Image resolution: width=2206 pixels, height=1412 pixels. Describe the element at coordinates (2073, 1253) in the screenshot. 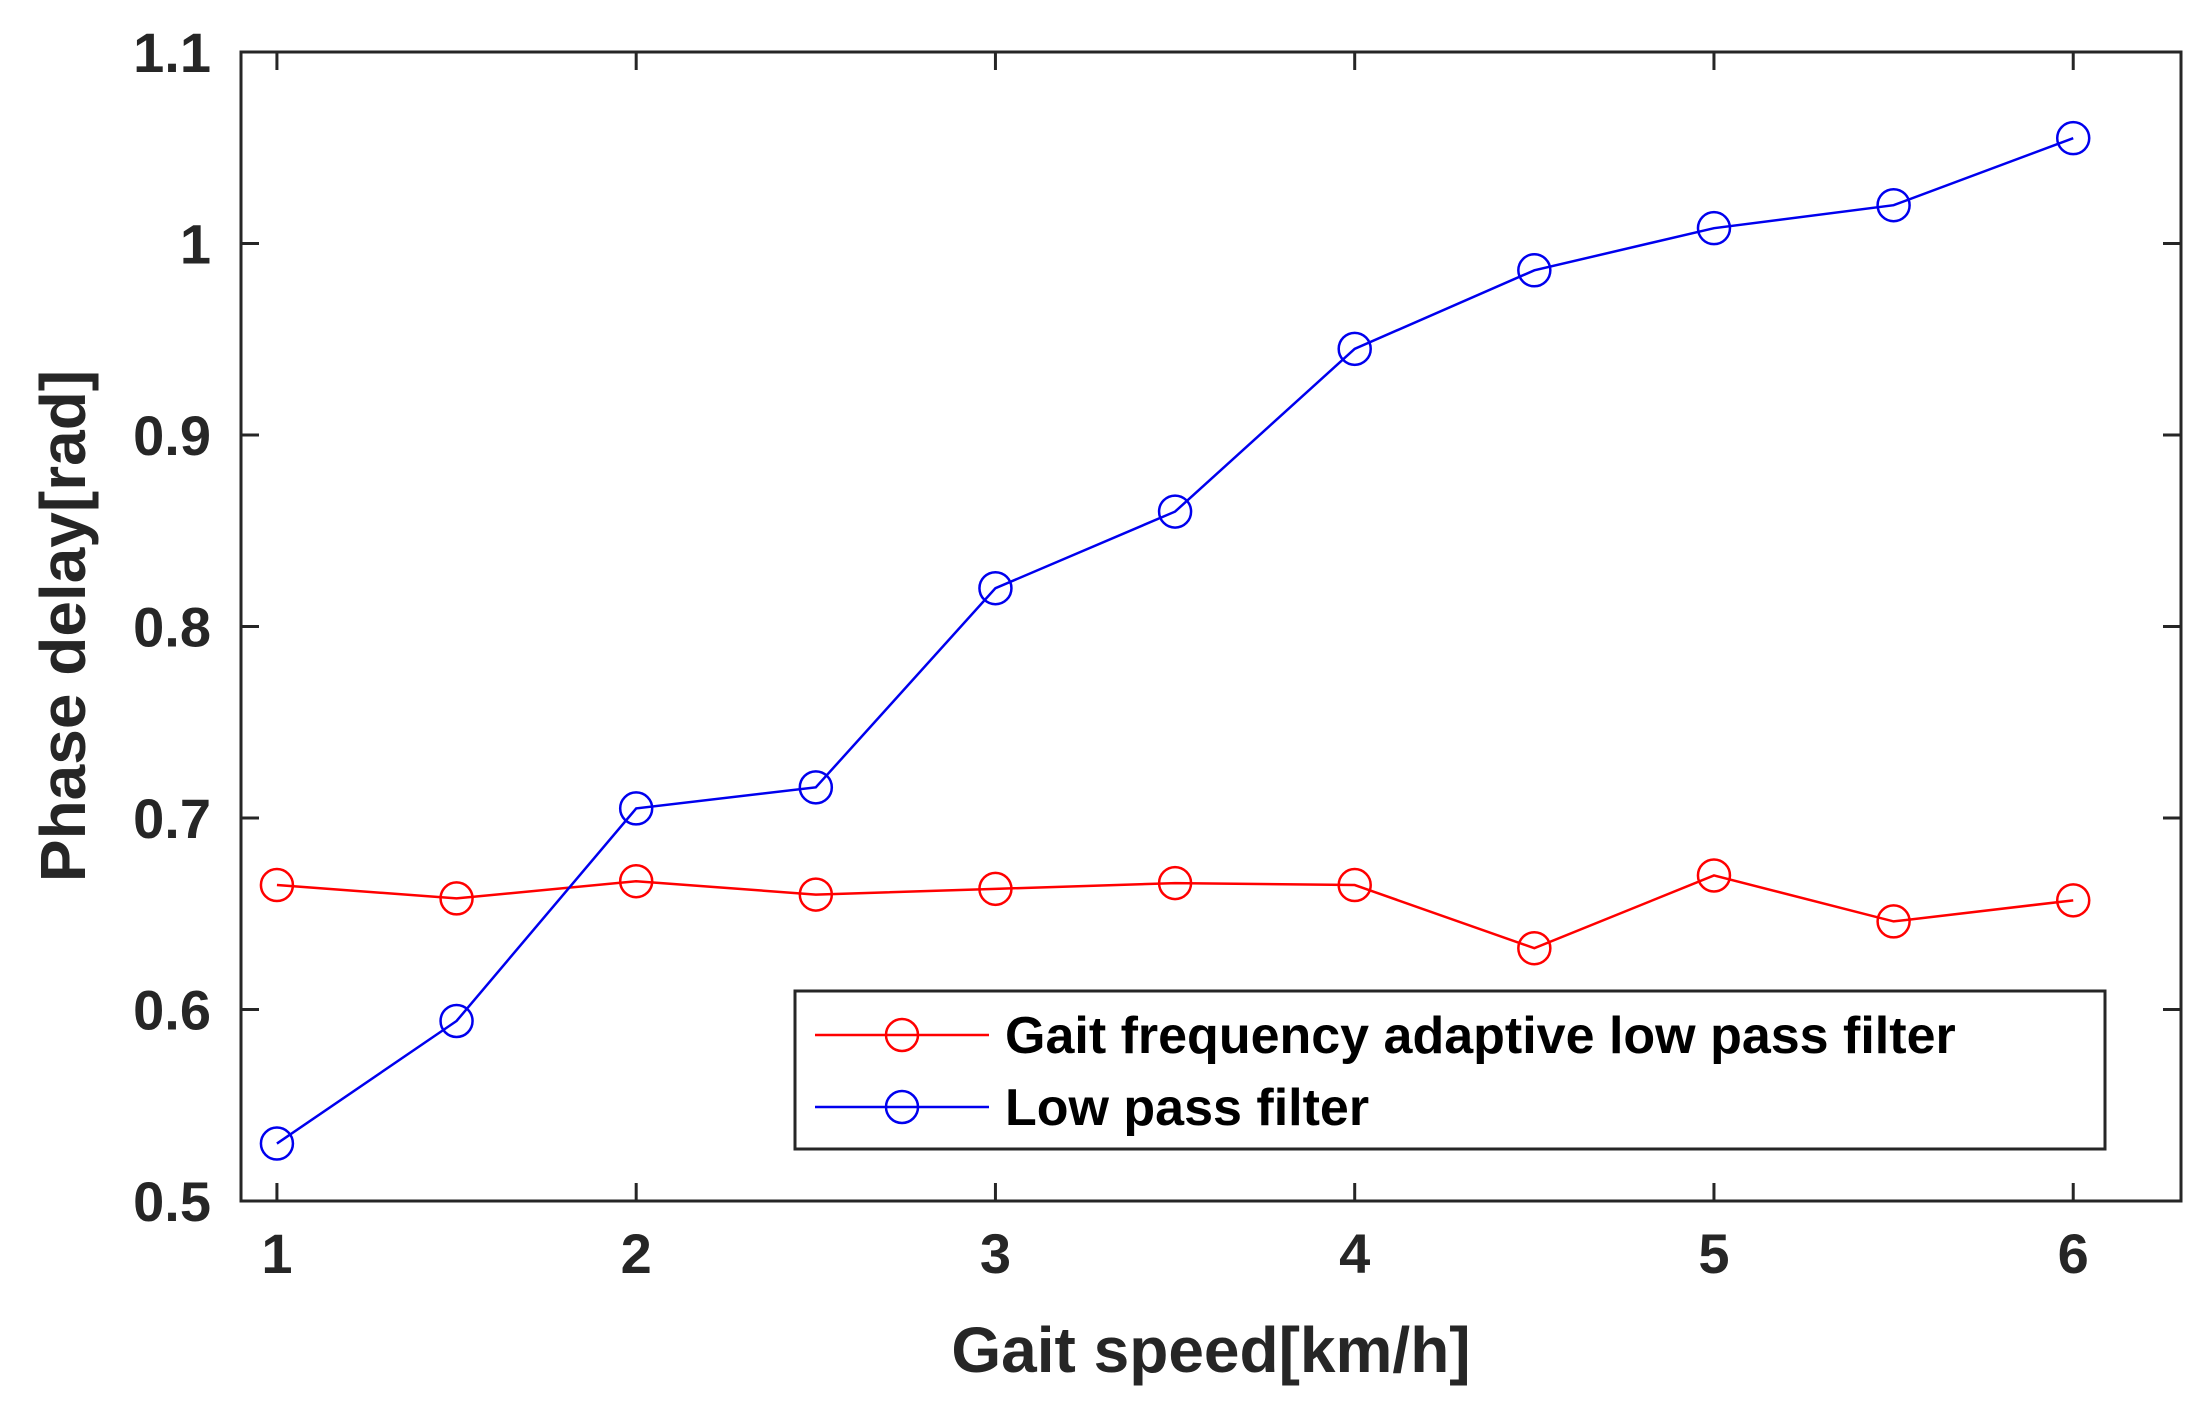

I see `x-tick-label: 6` at that location.